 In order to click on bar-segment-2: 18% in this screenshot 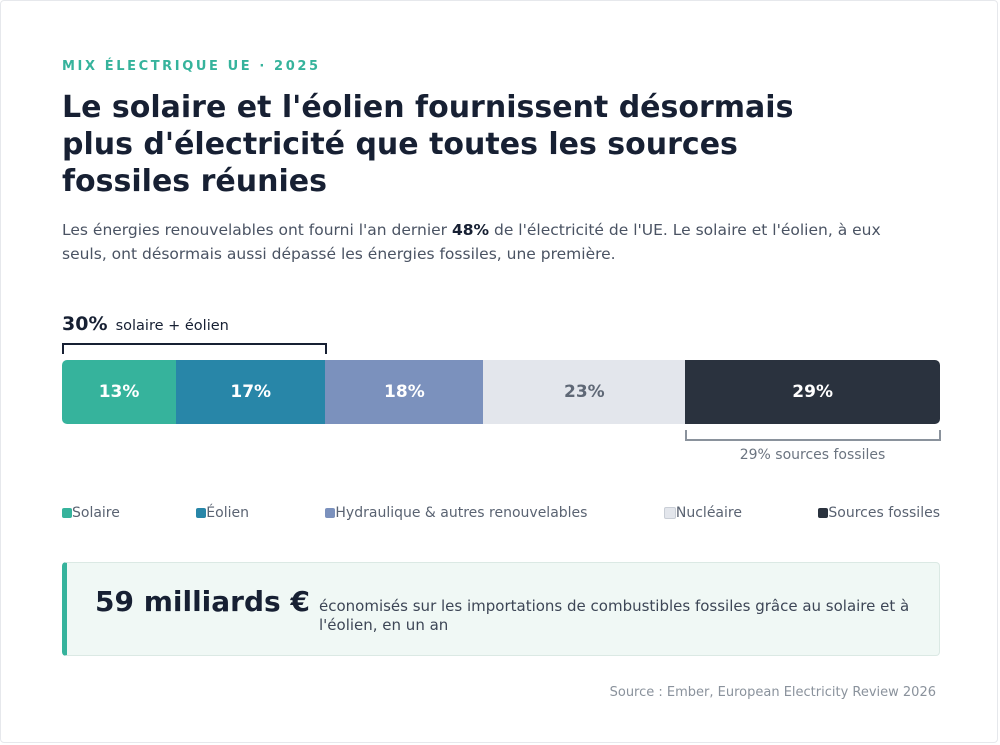, I will do `click(404, 392)`.